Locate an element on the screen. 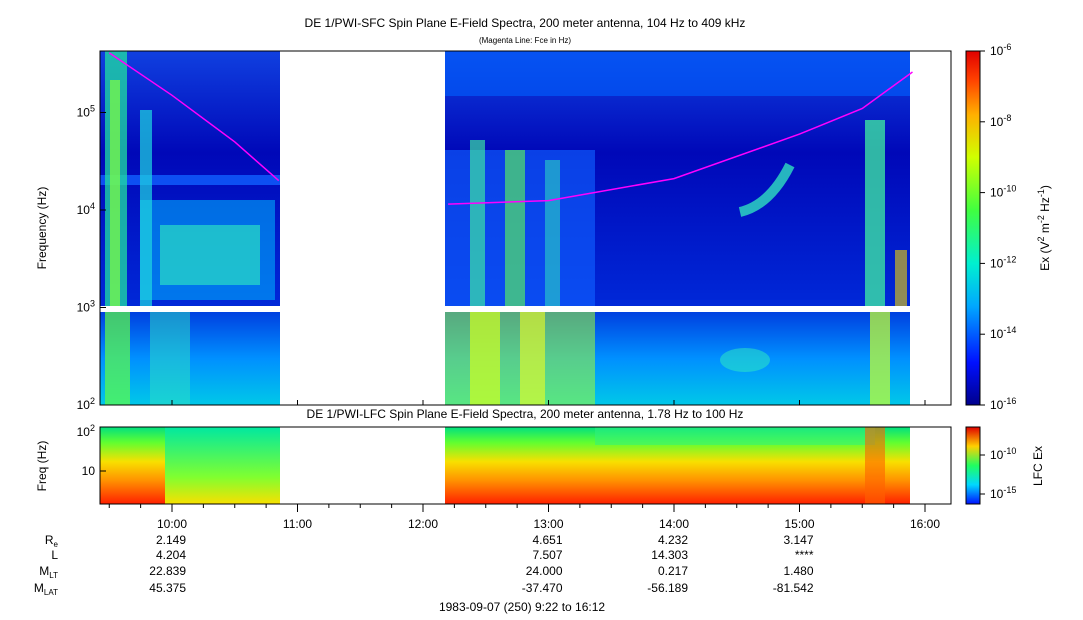 The height and width of the screenshot is (620, 1083). lfc-colorbar-tick-label: 10-10 is located at coordinates (1003, 454).